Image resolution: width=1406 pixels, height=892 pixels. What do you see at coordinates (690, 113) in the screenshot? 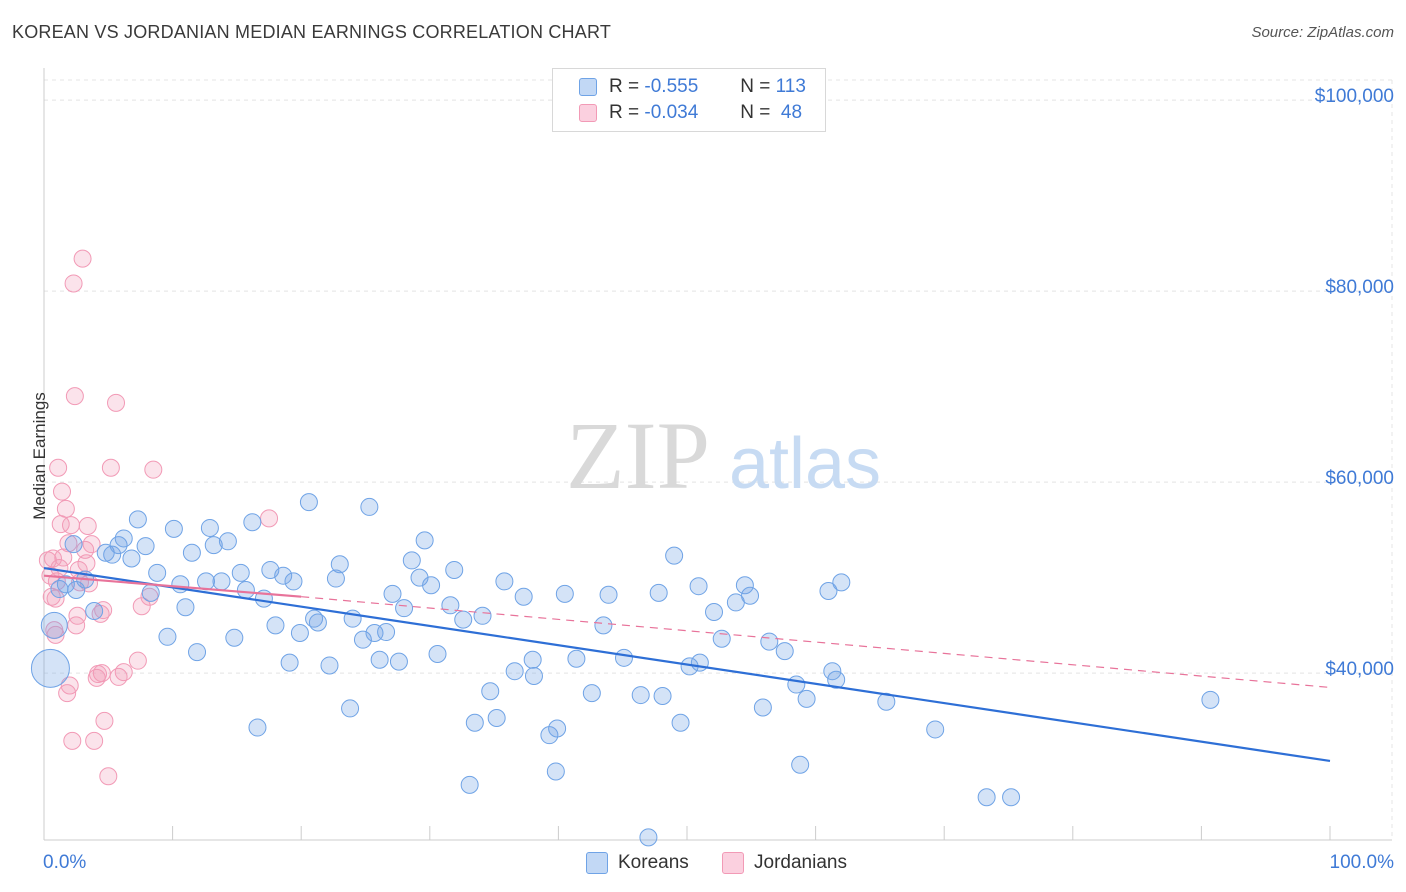
I see `legend-row-jordanians: R = -0.034 N = 48` at bounding box center [690, 113].